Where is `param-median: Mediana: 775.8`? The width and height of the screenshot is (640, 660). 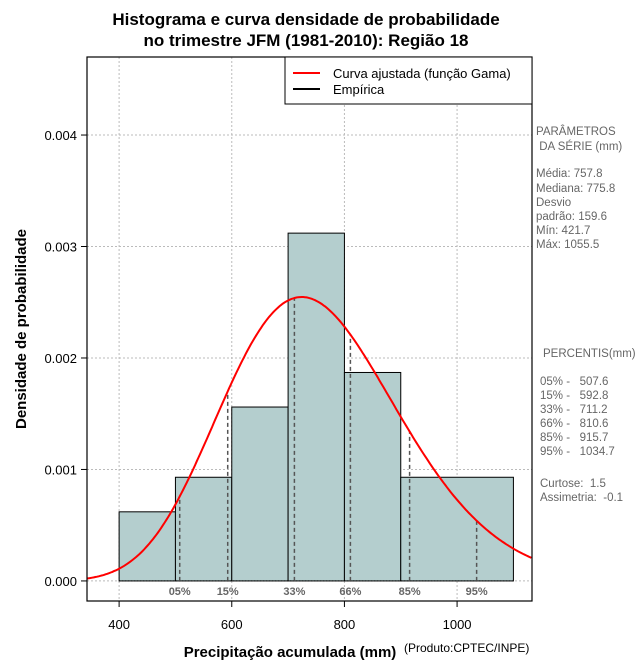 param-median: Mediana: 775.8 is located at coordinates (575, 189).